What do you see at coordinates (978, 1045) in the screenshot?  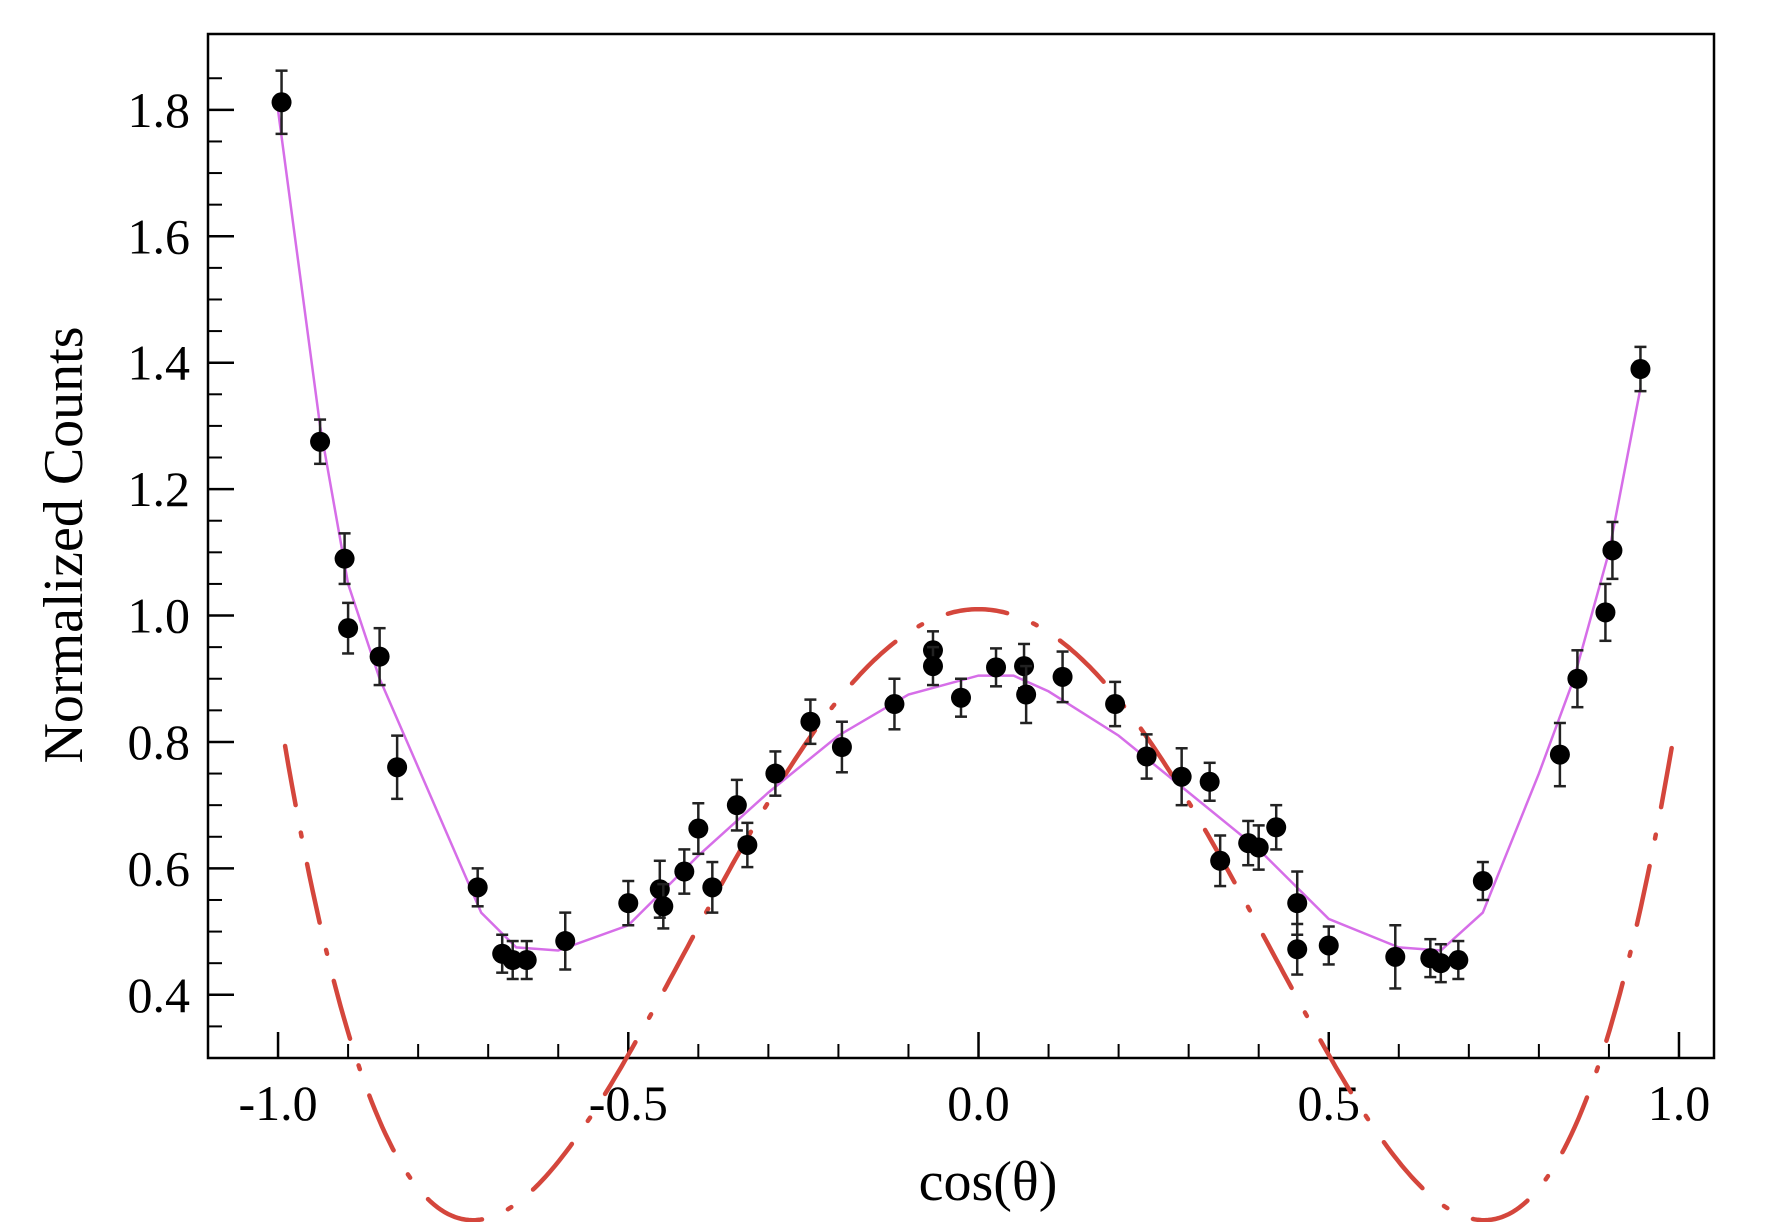 I see `x-axis-ticks` at bounding box center [978, 1045].